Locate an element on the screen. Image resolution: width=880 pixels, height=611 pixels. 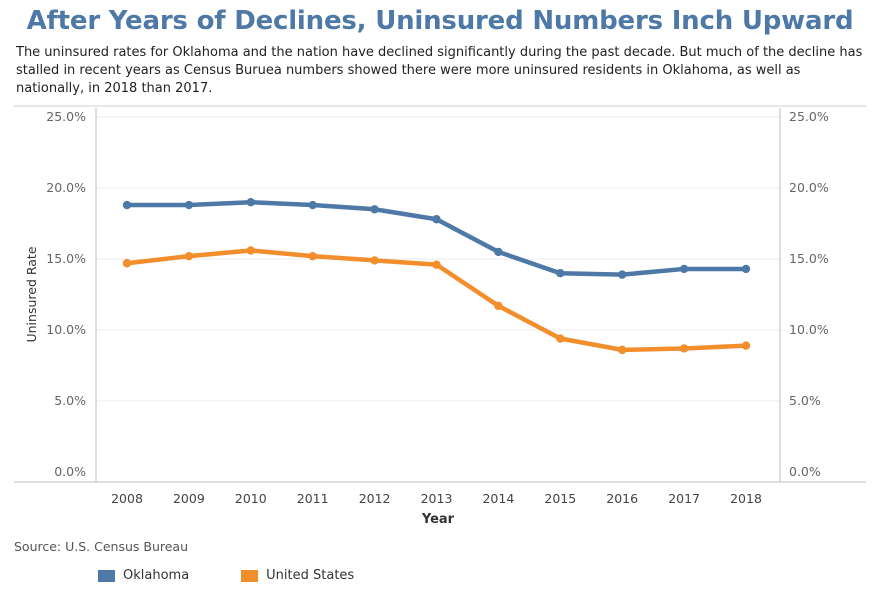
x-tick-label: 2014 is located at coordinates (498, 498).